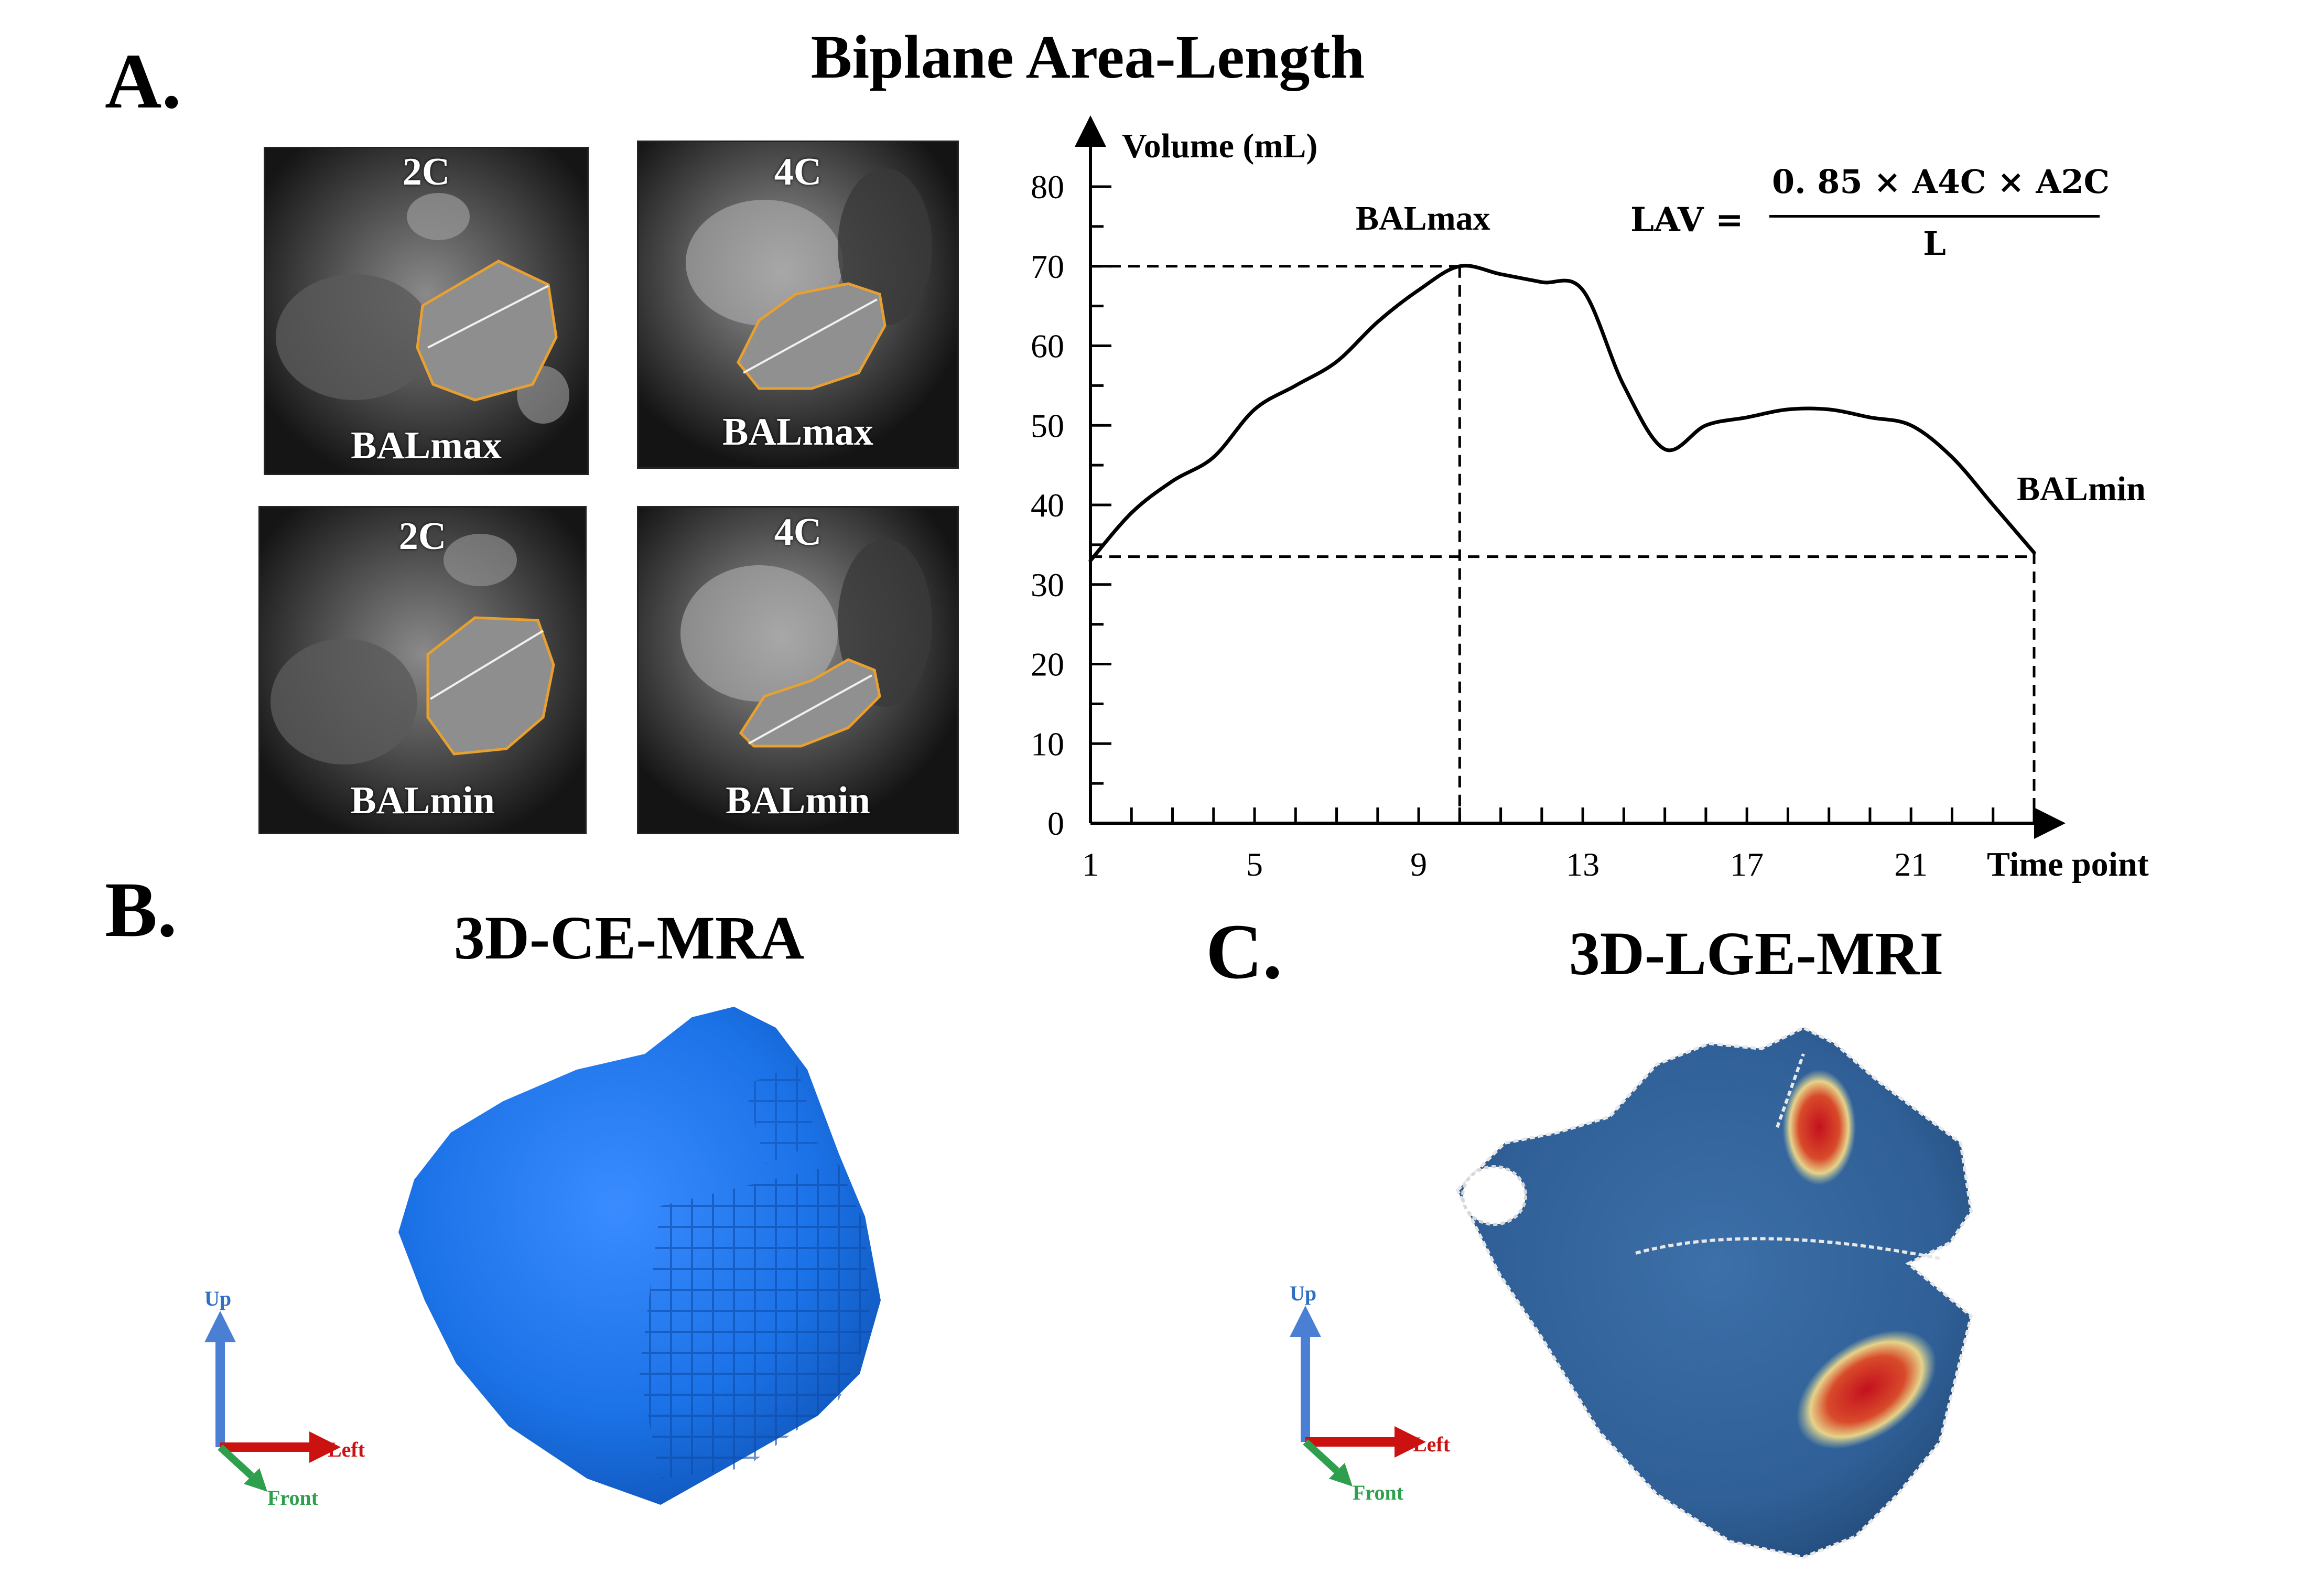  I want to click on panel-b-letter: B., so click(141, 909).